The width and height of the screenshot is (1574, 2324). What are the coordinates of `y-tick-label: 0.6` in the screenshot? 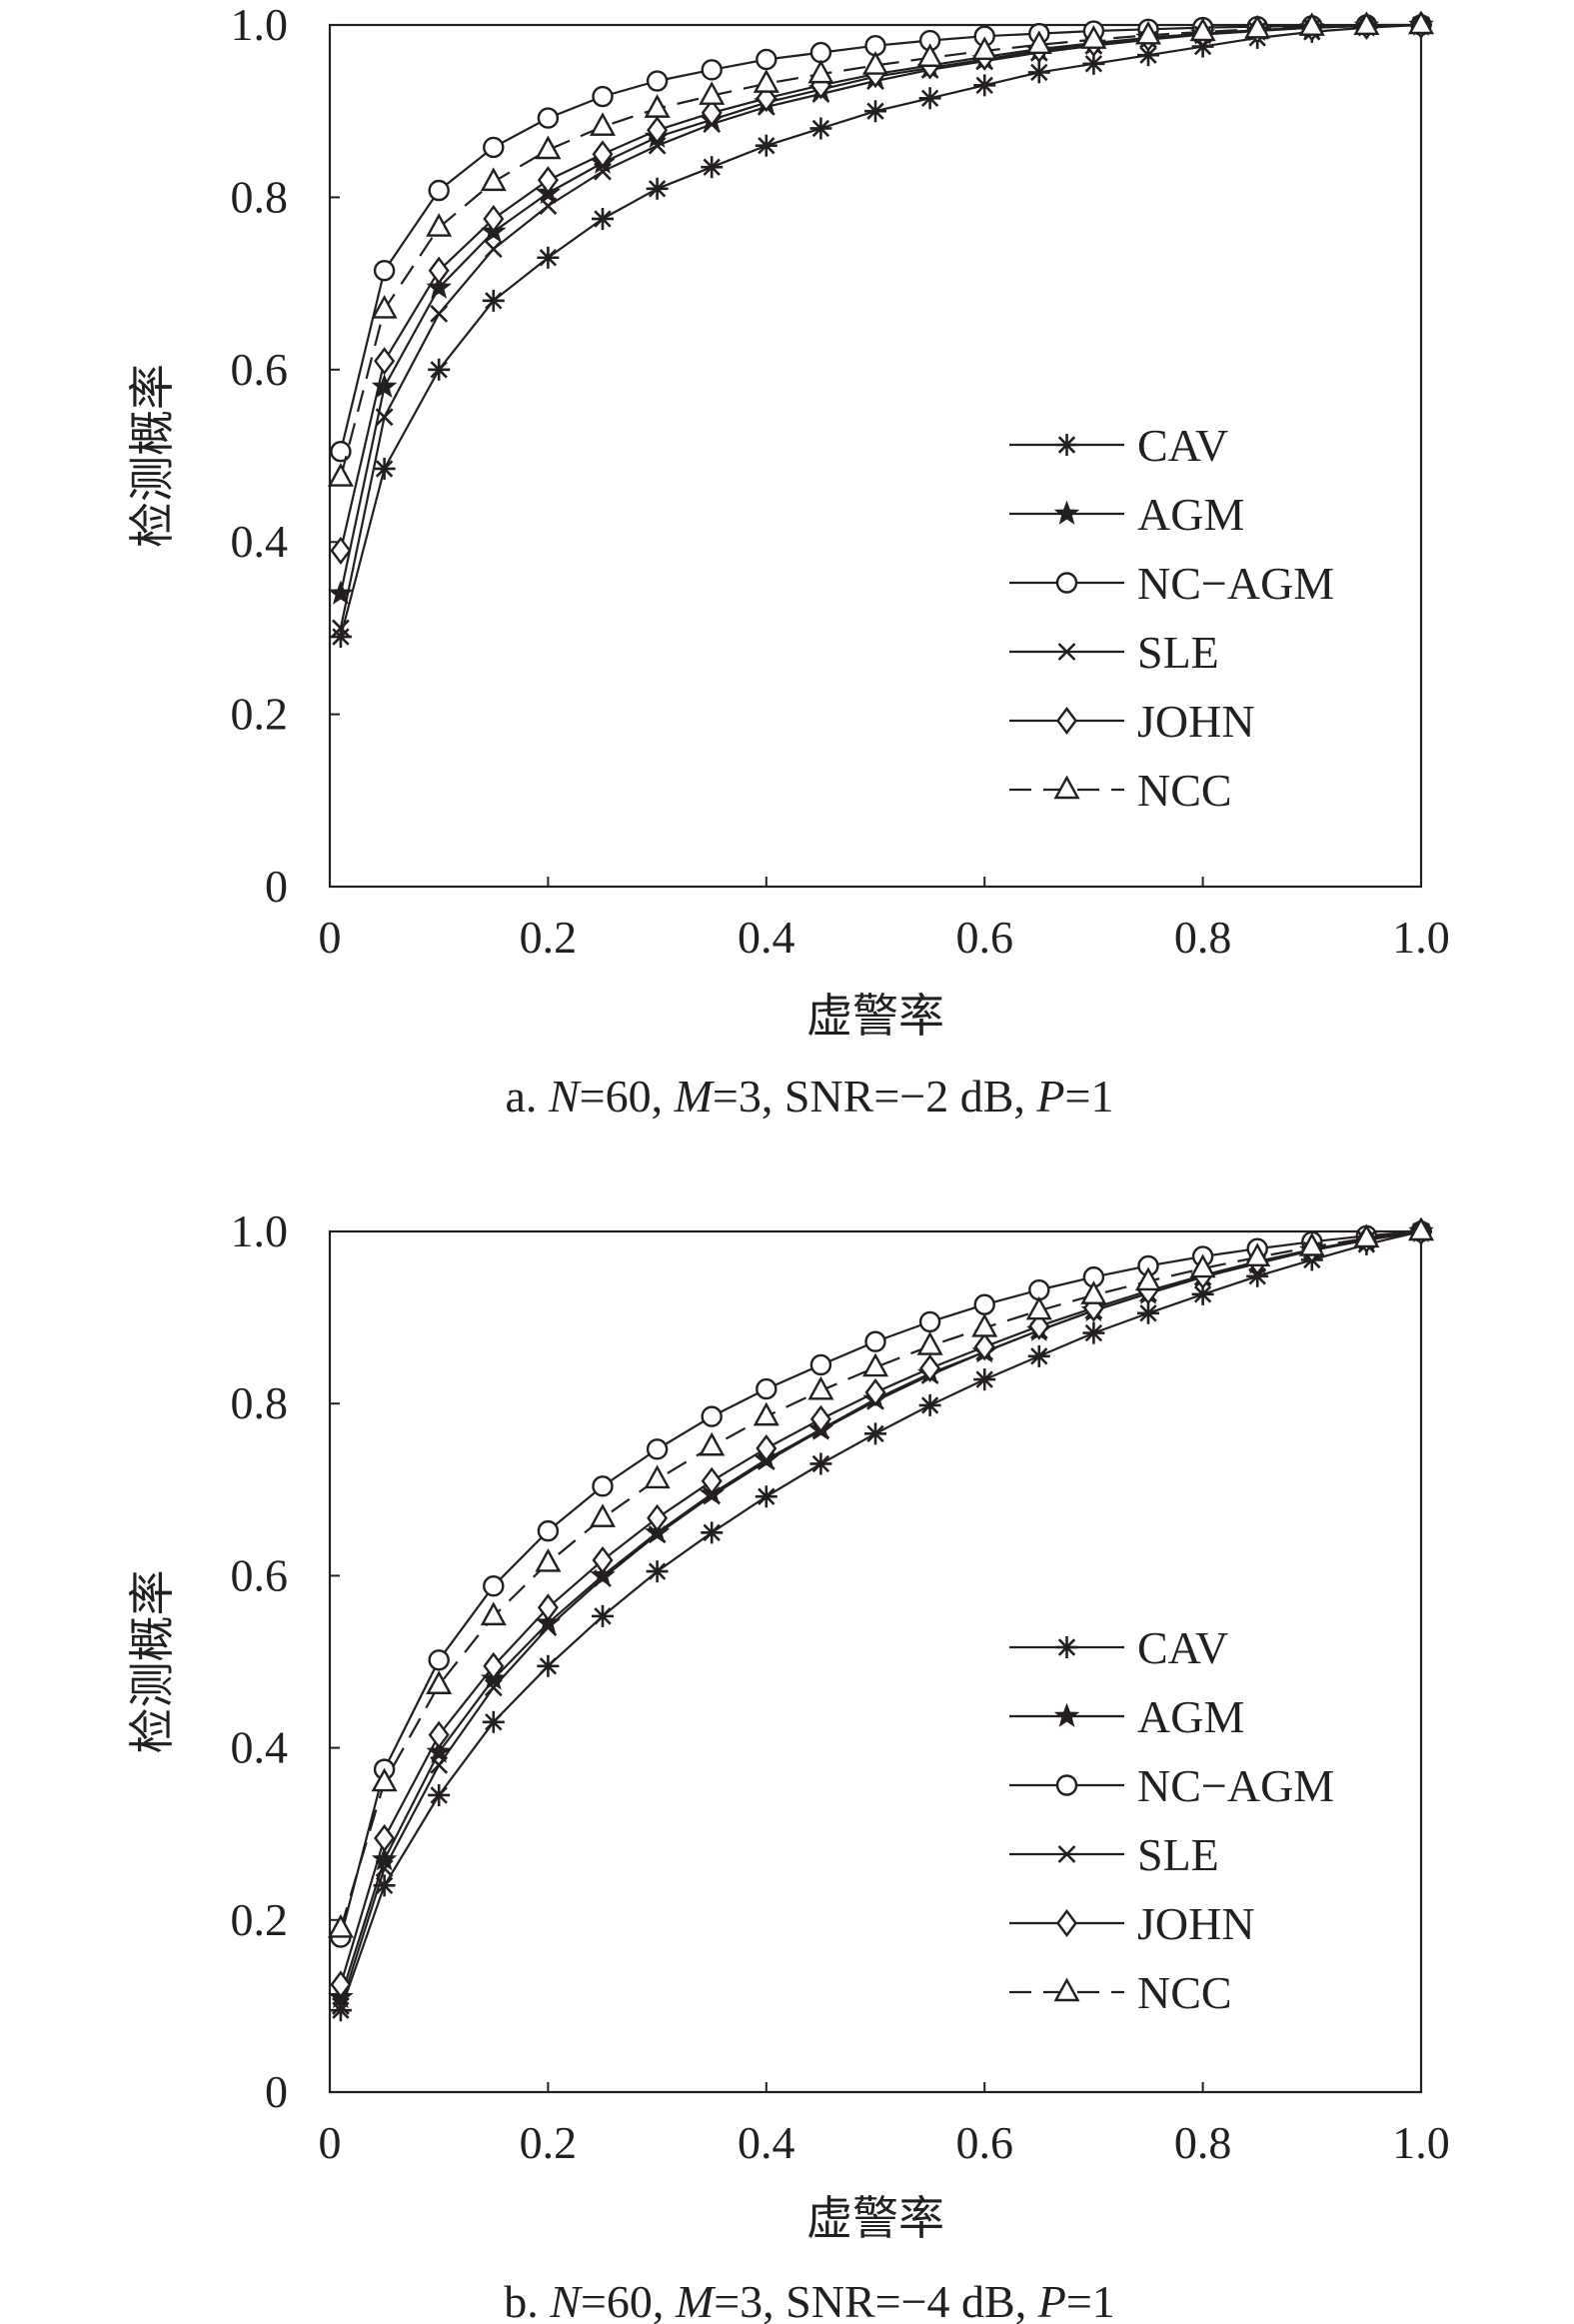 It's located at (260, 1574).